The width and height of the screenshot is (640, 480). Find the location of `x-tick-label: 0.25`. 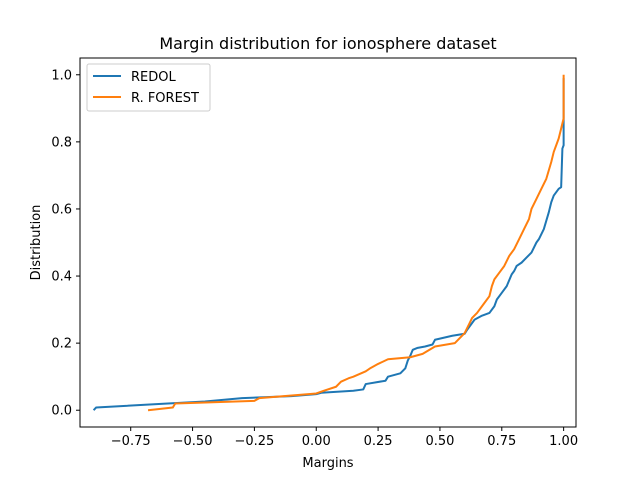

x-tick-label: 0.25 is located at coordinates (378, 441).